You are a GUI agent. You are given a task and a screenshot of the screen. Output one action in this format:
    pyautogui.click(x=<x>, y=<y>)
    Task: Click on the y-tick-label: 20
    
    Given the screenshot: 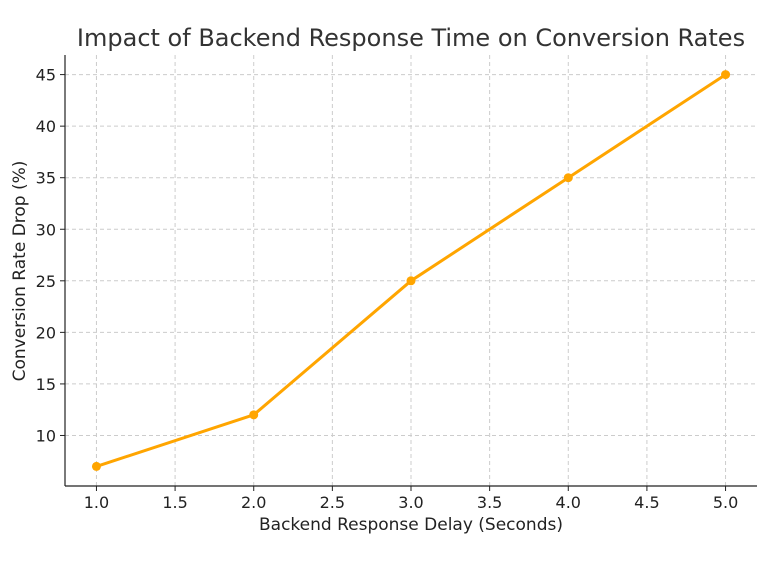 What is the action you would take?
    pyautogui.click(x=46, y=332)
    